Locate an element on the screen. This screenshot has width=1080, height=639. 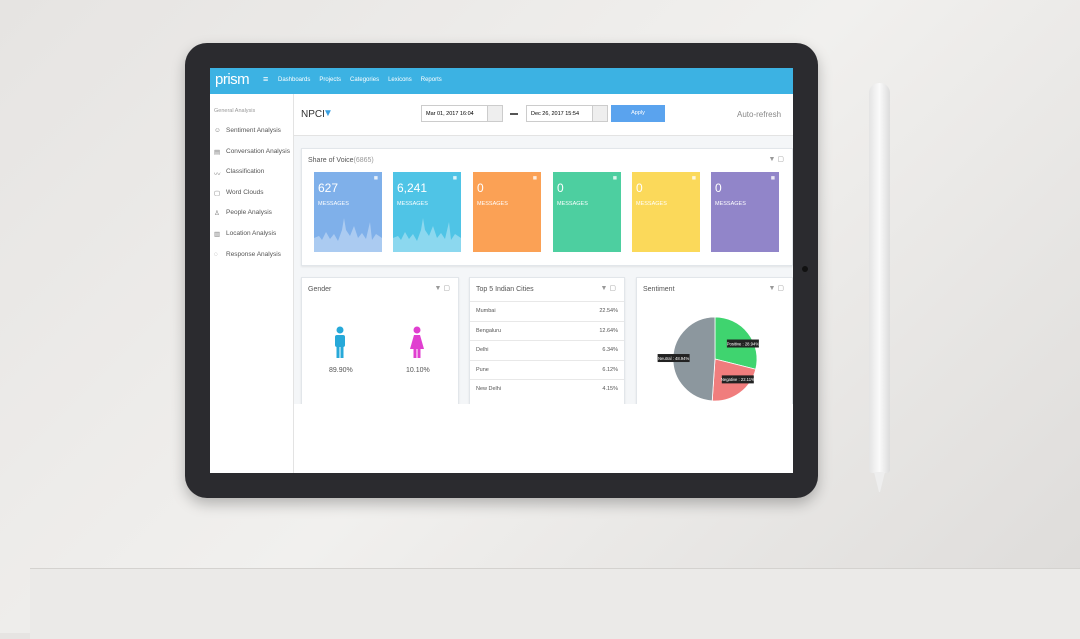
filter-icon: ▼ is located at coordinates (328, 113).